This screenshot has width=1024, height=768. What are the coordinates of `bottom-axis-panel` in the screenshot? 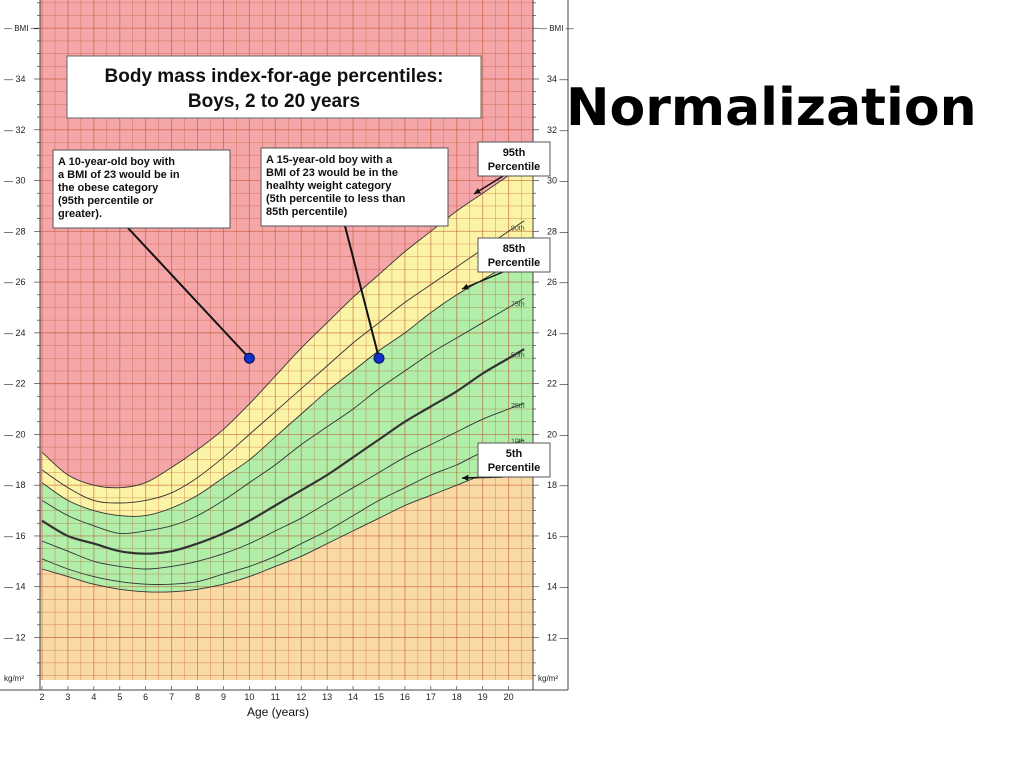 It's located at (286, 685).